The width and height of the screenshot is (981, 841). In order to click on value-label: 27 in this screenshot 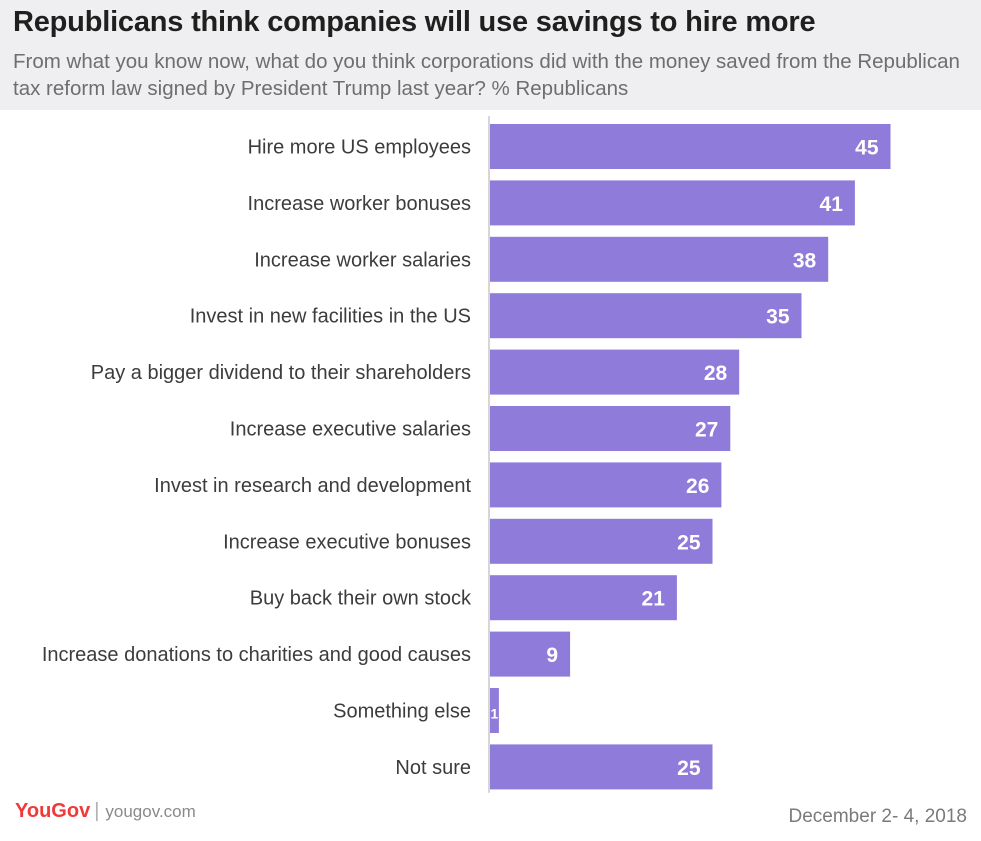, I will do `click(706, 430)`.